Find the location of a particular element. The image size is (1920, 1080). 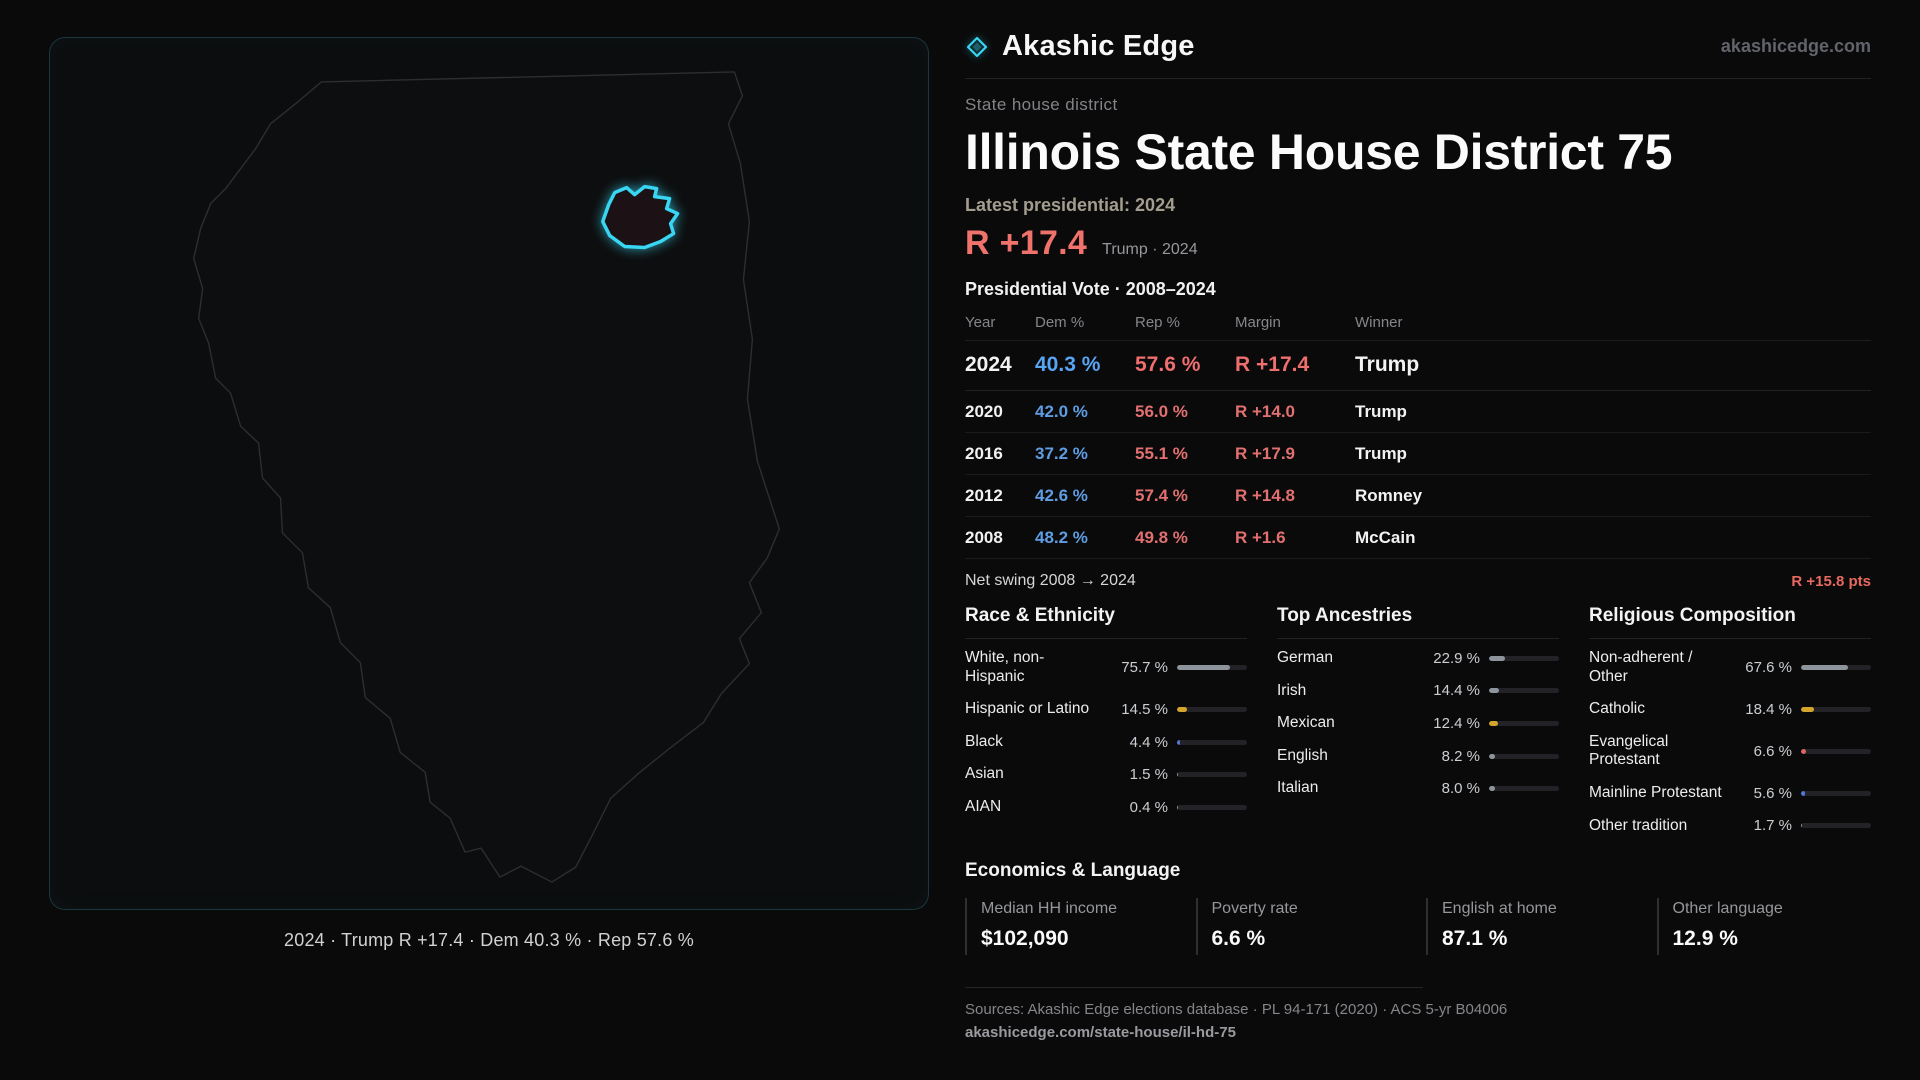

demo-value: 4.4 % is located at coordinates (1148, 742).